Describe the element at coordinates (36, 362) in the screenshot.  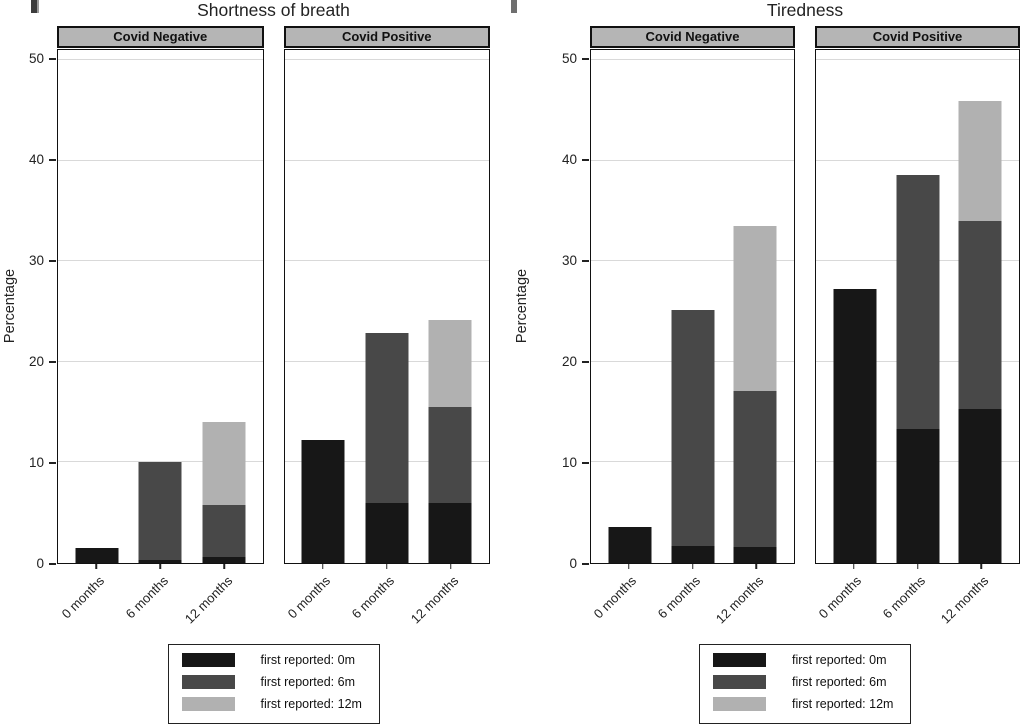
I see `y-tick-label: 20` at that location.